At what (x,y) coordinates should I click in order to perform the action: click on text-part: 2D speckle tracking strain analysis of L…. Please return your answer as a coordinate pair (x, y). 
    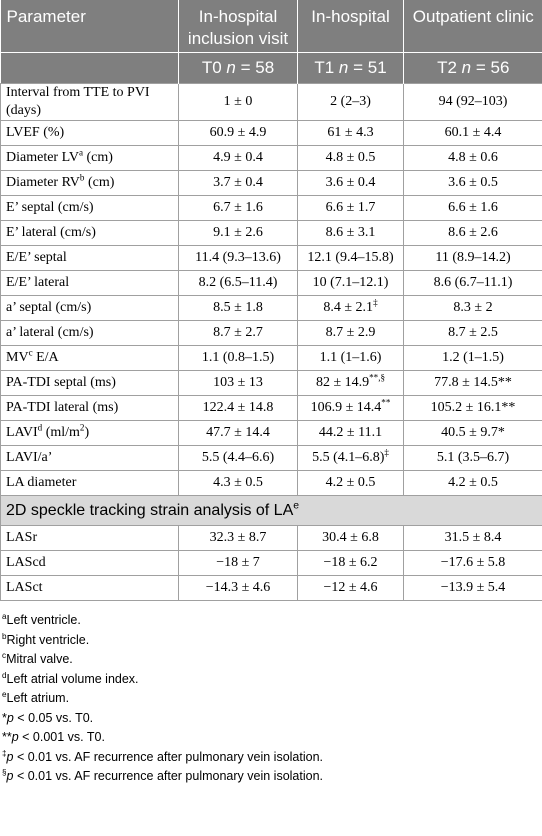
    Looking at the image, I should click on (150, 510).